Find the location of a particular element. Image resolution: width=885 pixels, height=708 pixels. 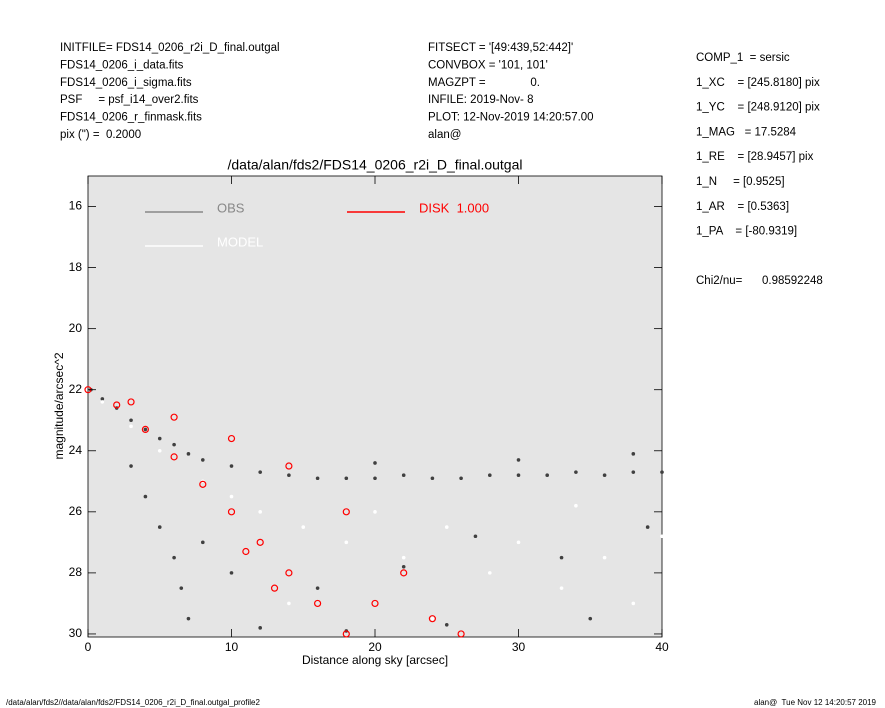

legend-label: OBS is located at coordinates (231, 207).